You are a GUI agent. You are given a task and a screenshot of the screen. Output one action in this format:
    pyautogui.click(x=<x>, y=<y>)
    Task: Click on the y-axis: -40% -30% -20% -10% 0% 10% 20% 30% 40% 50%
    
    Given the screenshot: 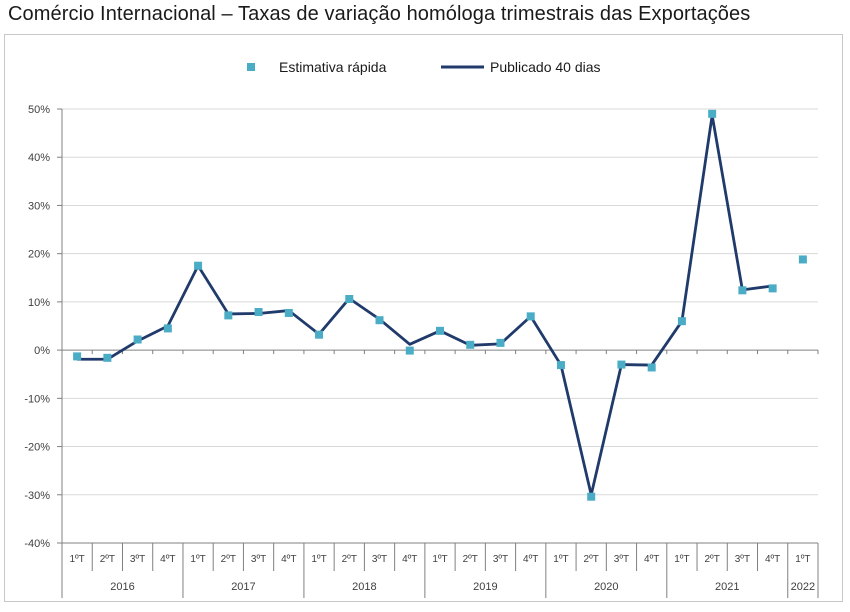 What is the action you would take?
    pyautogui.click(x=43, y=351)
    